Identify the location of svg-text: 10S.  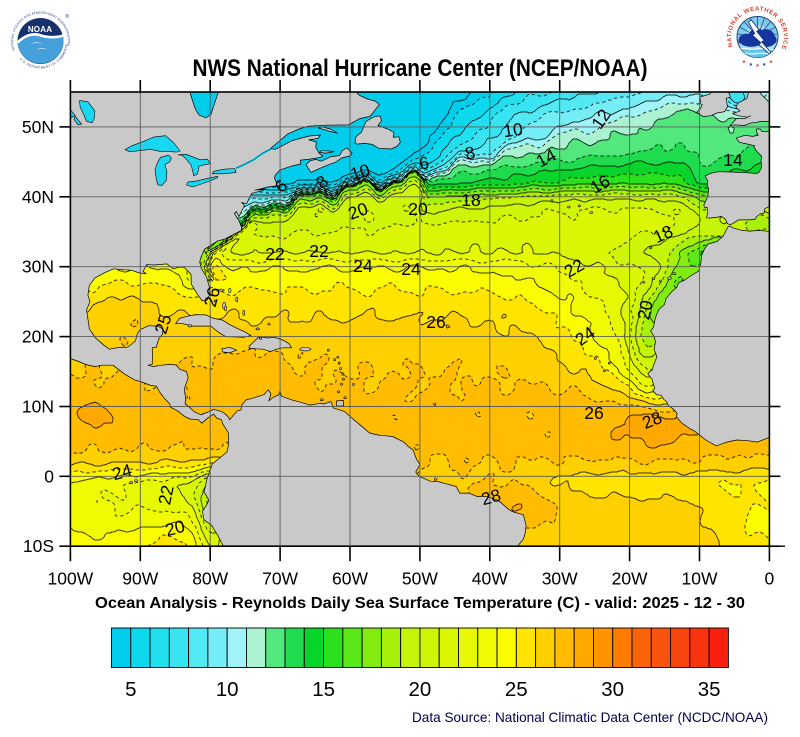
(38, 546).